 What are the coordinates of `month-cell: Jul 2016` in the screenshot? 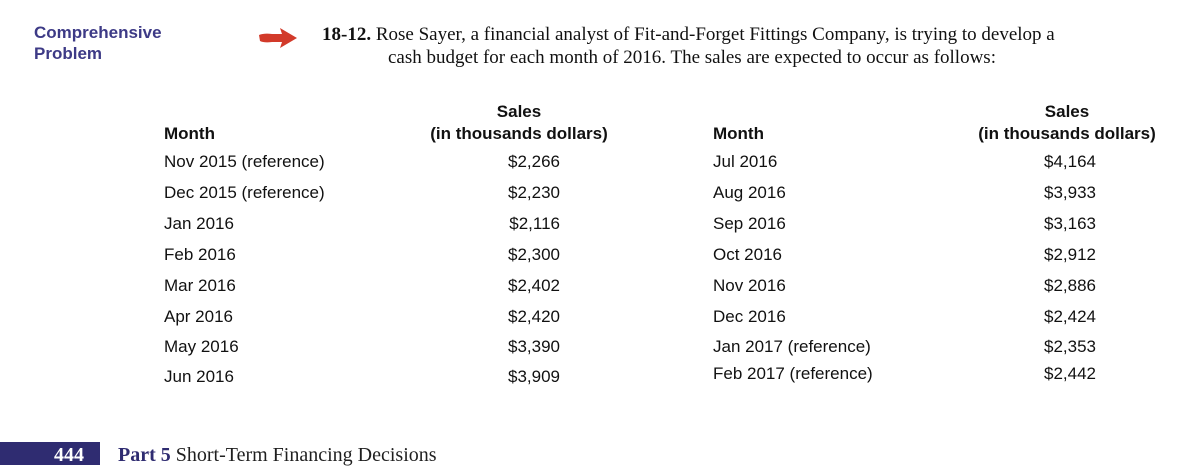 It's located at (745, 161).